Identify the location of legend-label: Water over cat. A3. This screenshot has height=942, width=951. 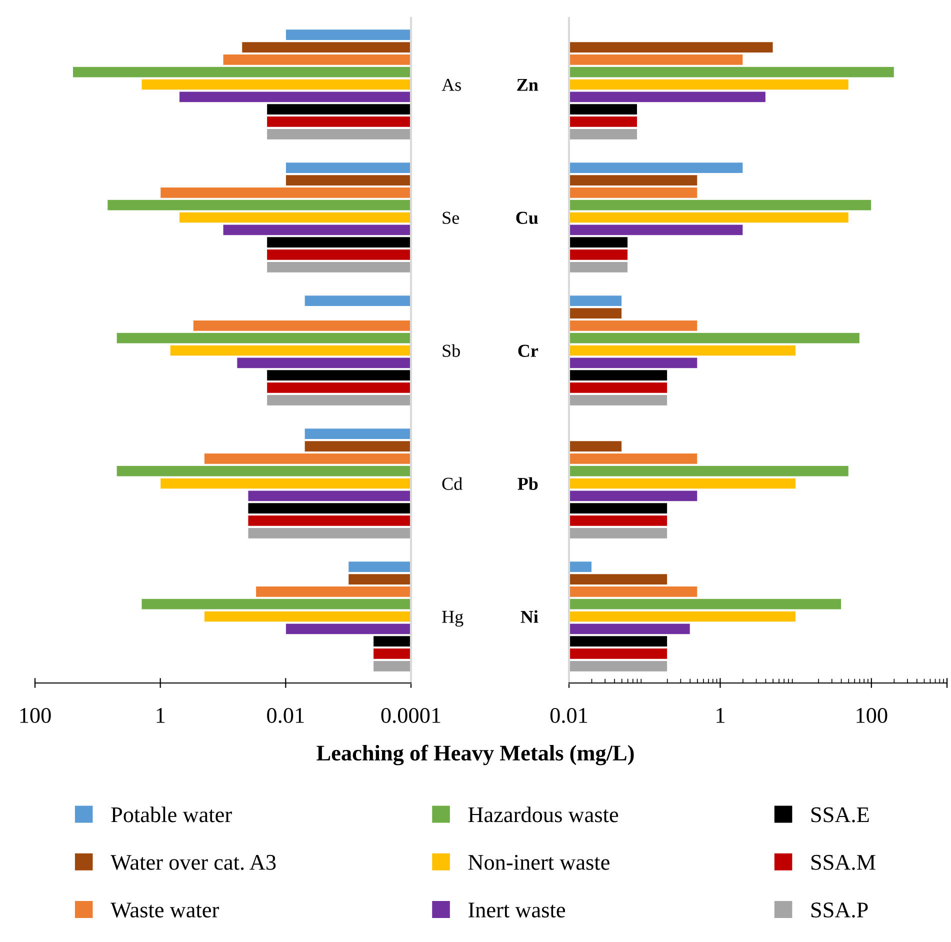
(193, 862).